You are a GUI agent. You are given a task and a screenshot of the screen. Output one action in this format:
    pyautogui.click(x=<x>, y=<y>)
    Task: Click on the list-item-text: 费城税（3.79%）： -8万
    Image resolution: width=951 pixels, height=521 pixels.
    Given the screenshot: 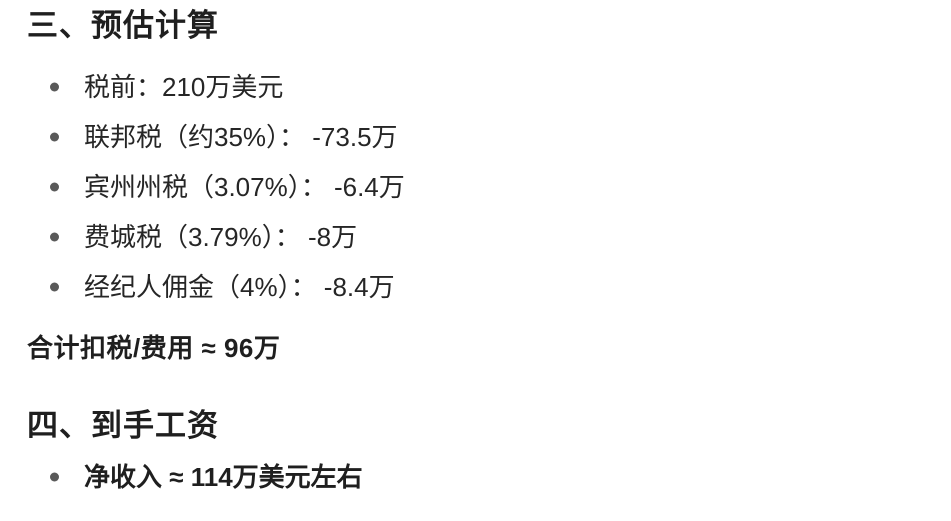 What is the action you would take?
    pyautogui.click(x=221, y=237)
    